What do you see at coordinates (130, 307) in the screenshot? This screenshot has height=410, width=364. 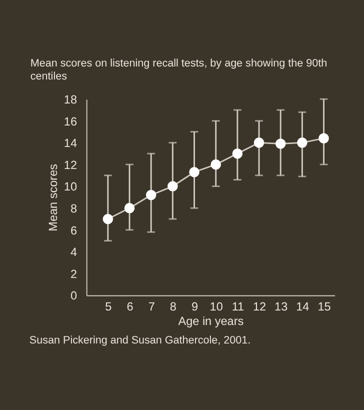 I see `x-tick-label: 6` at bounding box center [130, 307].